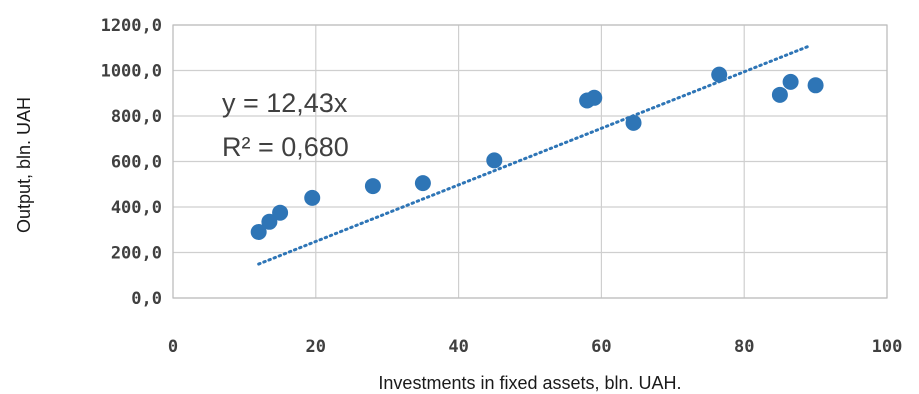 The image size is (919, 394). Describe the element at coordinates (529, 383) in the screenshot. I see `x-axis-label: Investments in fixed assets, bln. UAH.` at that location.